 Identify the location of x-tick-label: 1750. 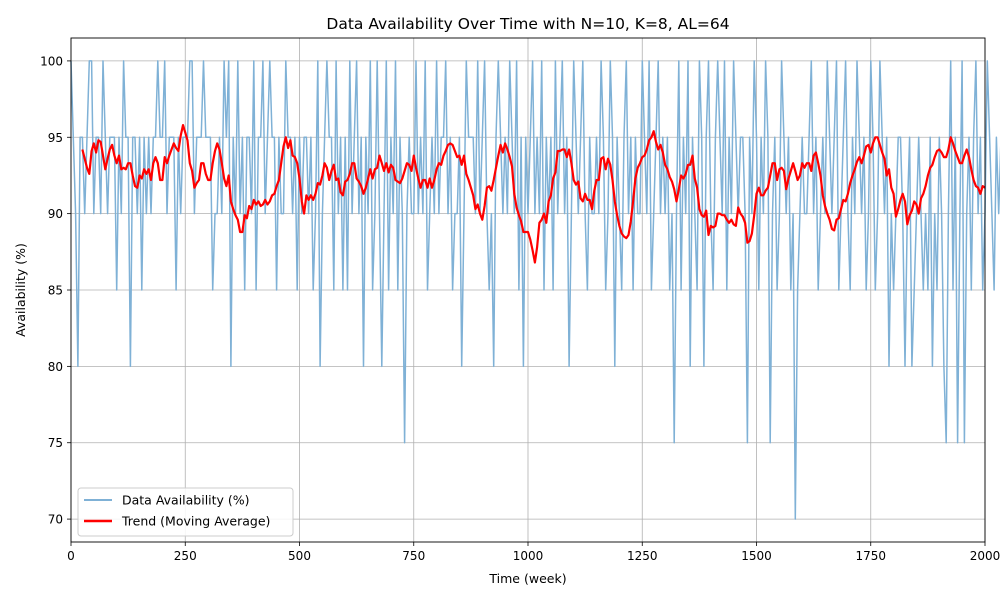
(870, 556).